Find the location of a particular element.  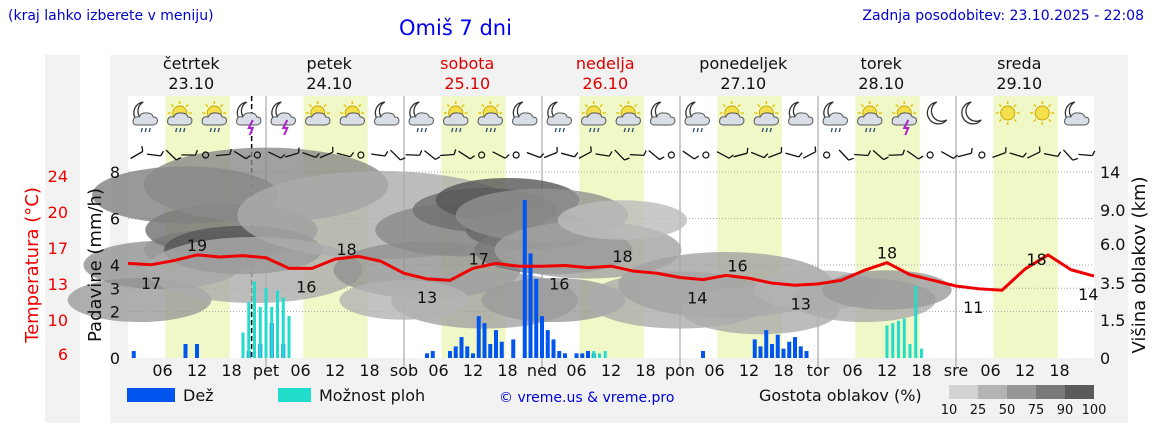

cloud-height-axis-label: Višina oblakov (km) is located at coordinates (1139, 264).